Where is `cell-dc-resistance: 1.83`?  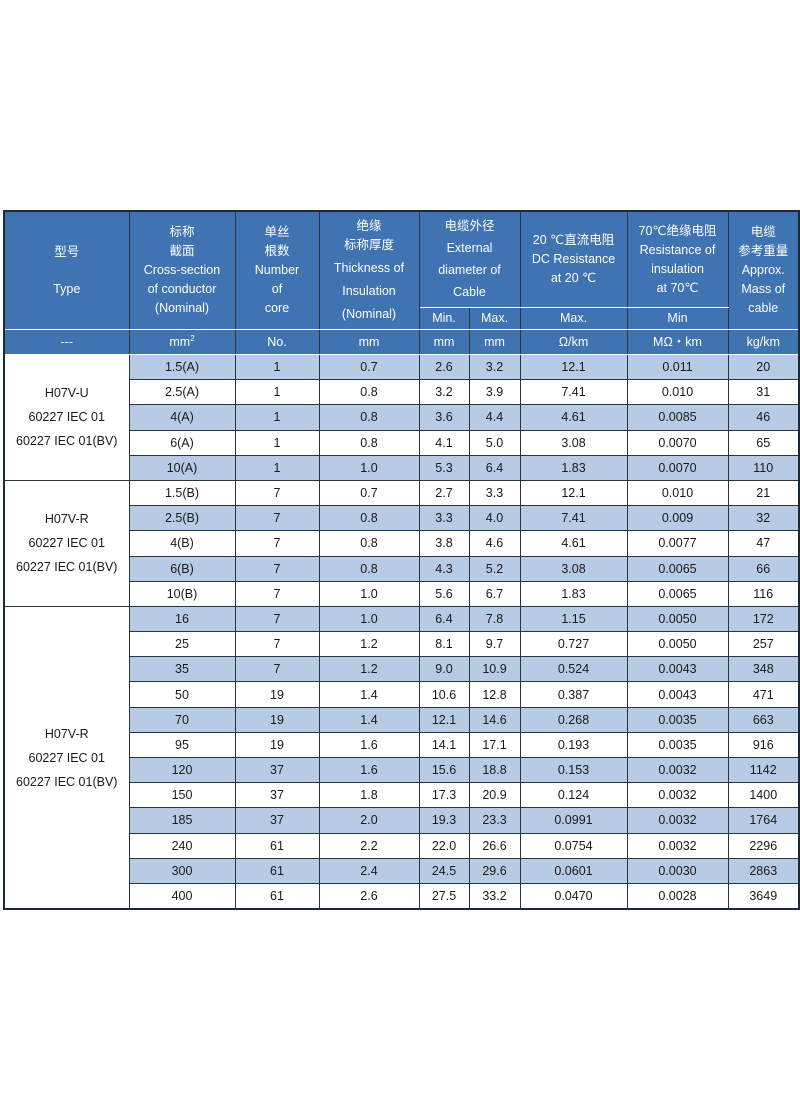 cell-dc-resistance: 1.83 is located at coordinates (573, 593).